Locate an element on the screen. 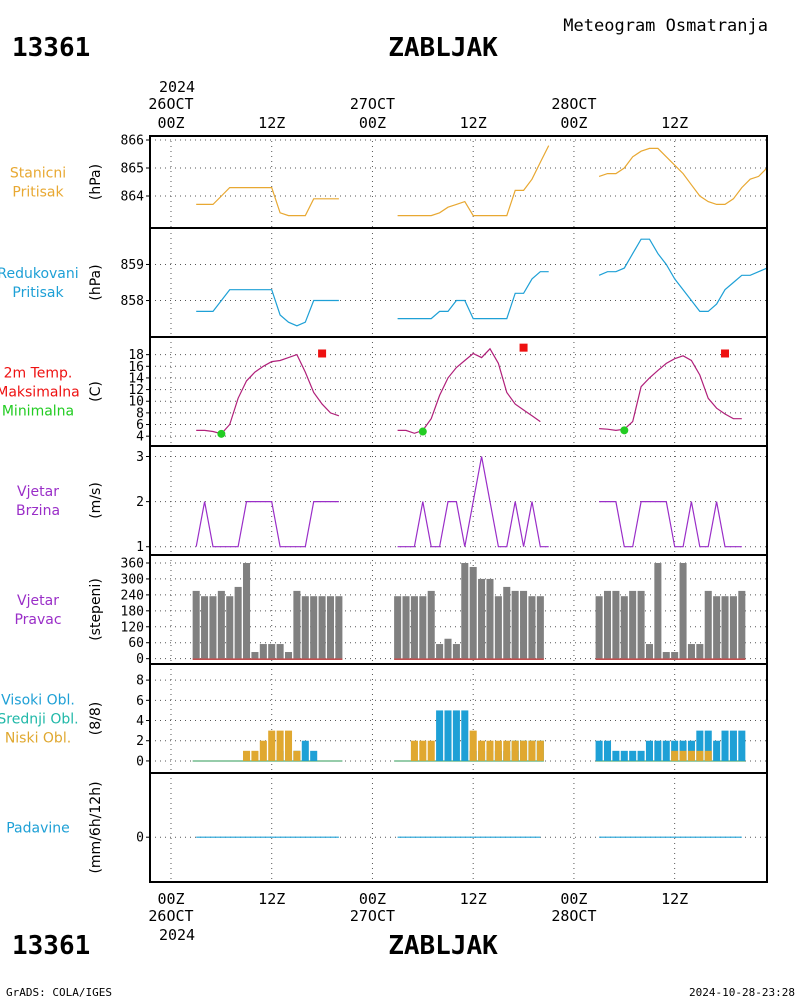 The width and height of the screenshot is (800, 1000). y-axis-label: (mm/6h/12h) is located at coordinates (96, 827).